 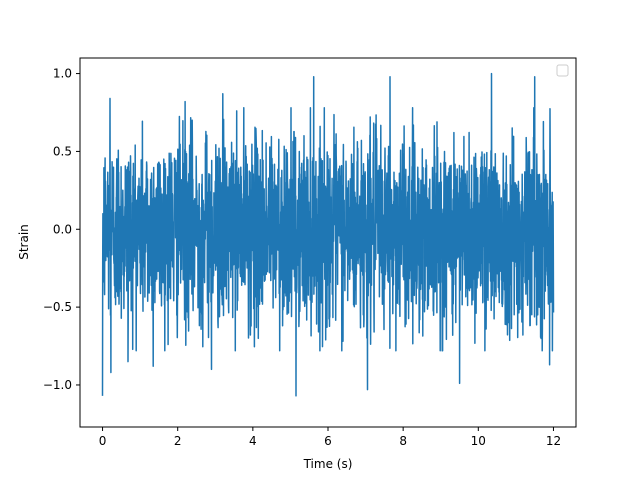 I want to click on x-axis: 0 2 4 6 8 10 12, so click(x=330, y=437).